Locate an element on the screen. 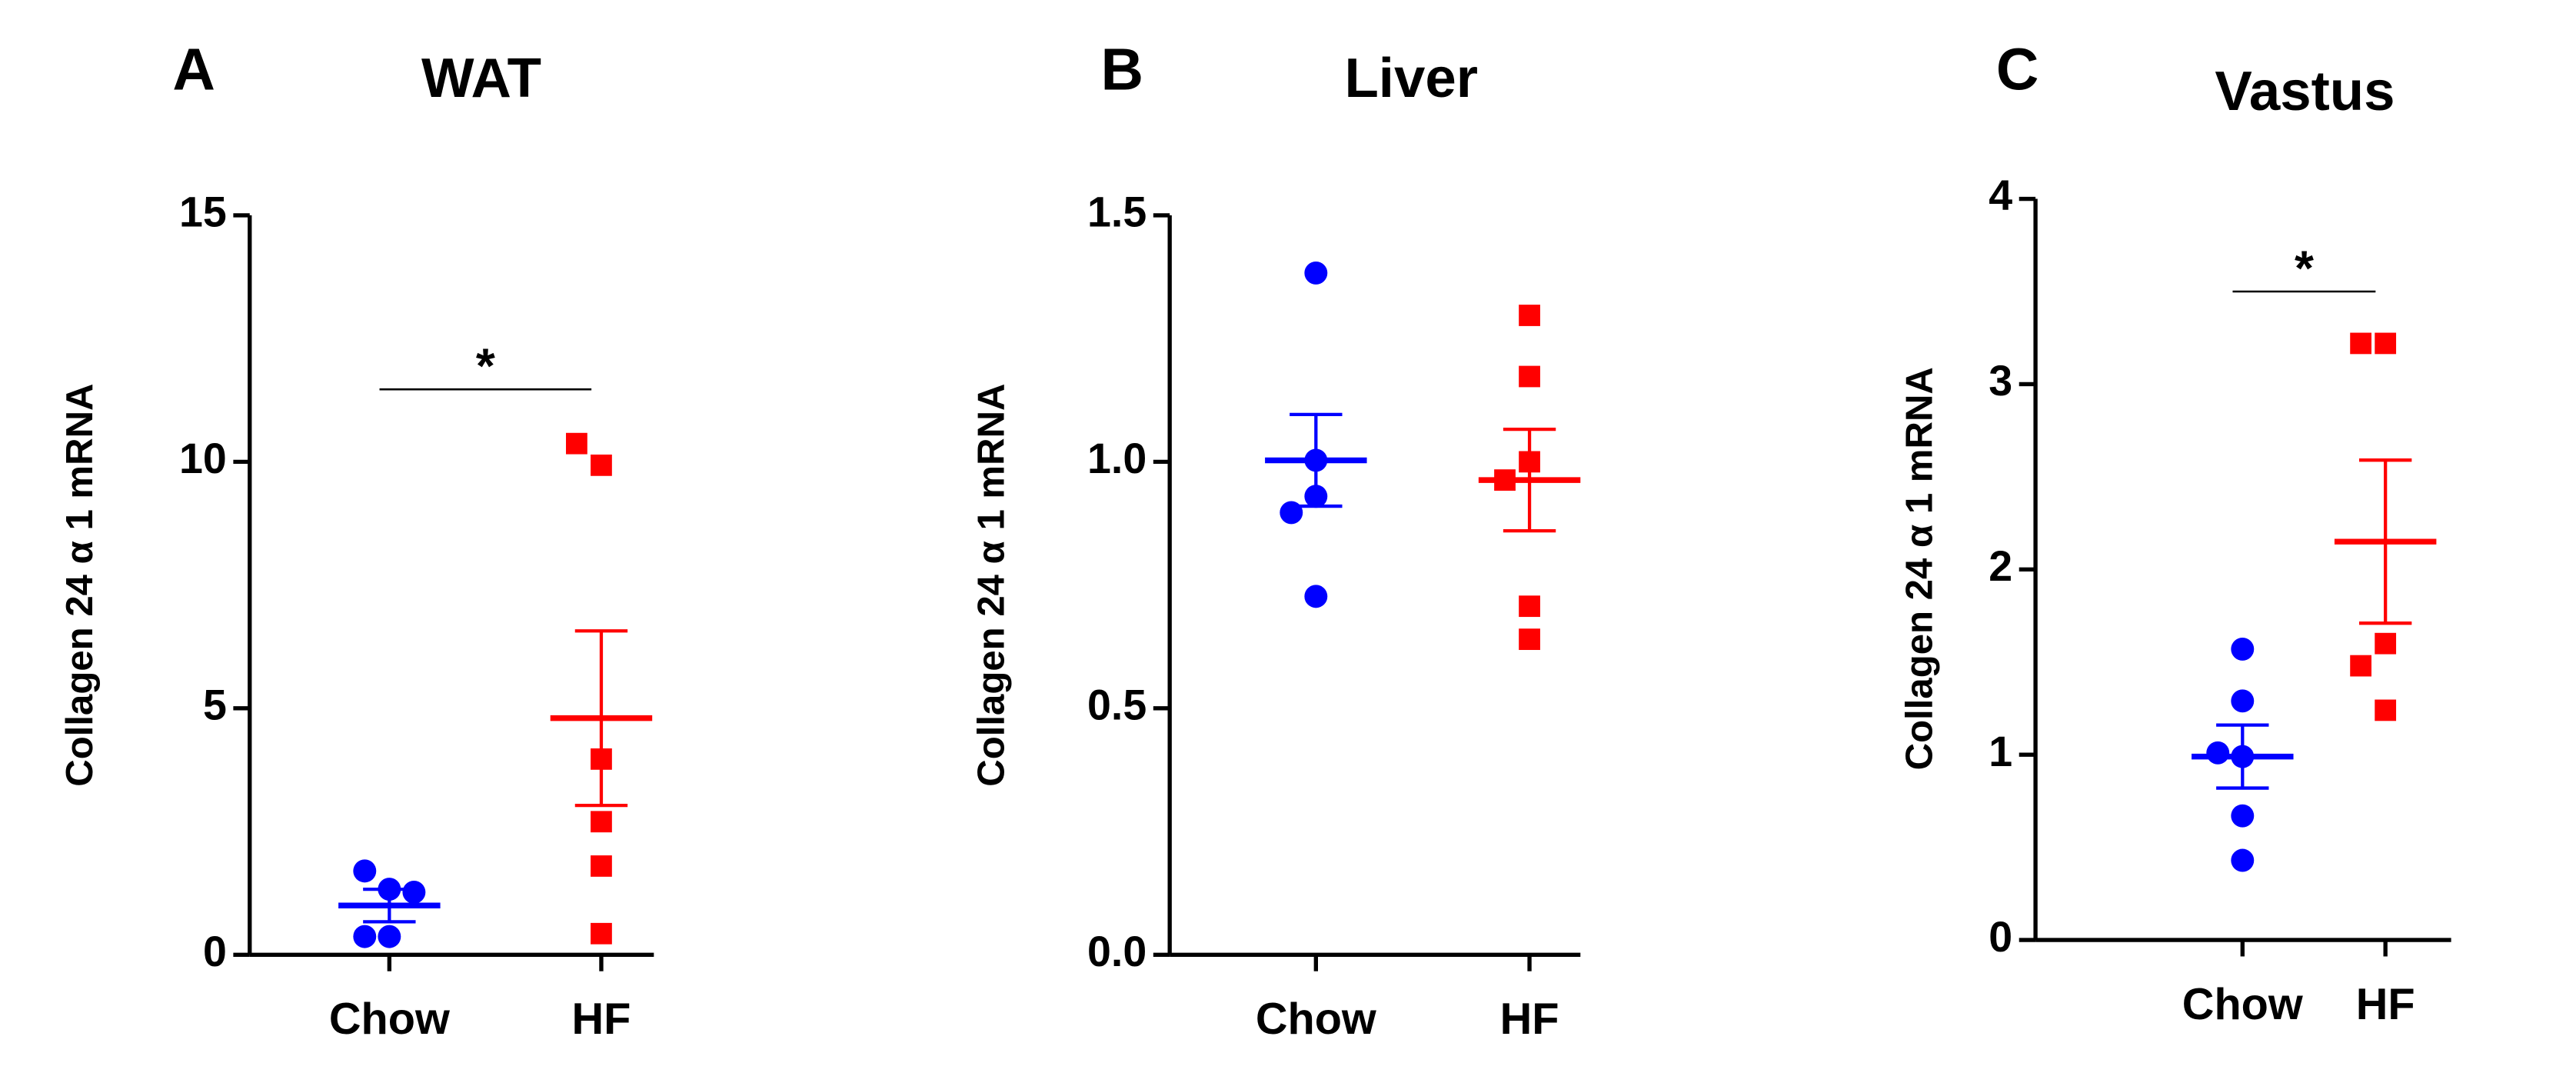 The height and width of the screenshot is (1083, 2576). panel-label: C is located at coordinates (2018, 69).